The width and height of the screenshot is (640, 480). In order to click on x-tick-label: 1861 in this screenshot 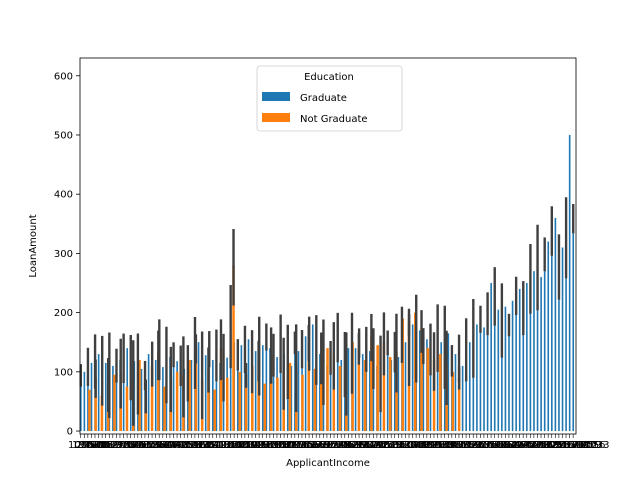, I will do `click(452, 445)`.